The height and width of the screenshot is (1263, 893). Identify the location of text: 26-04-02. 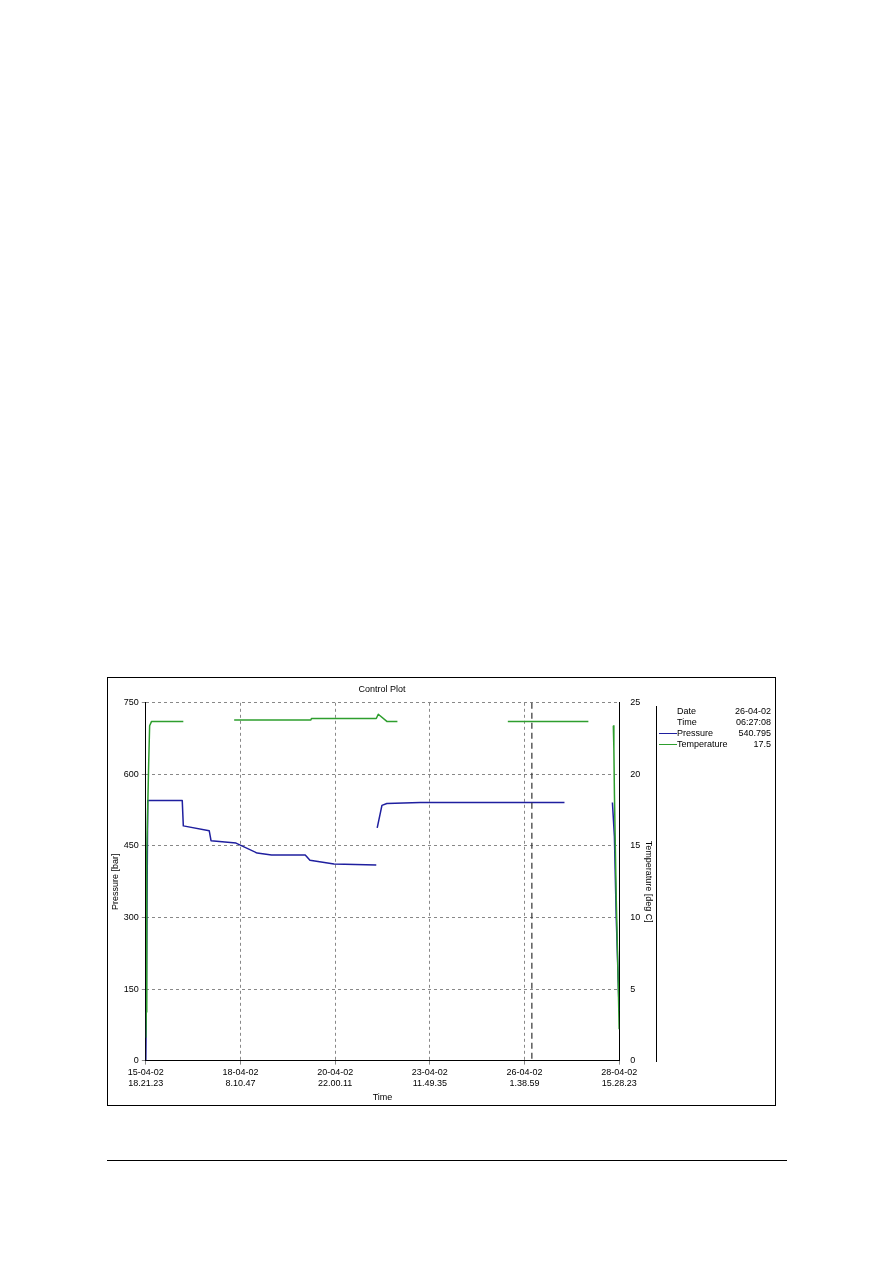
(752, 711).